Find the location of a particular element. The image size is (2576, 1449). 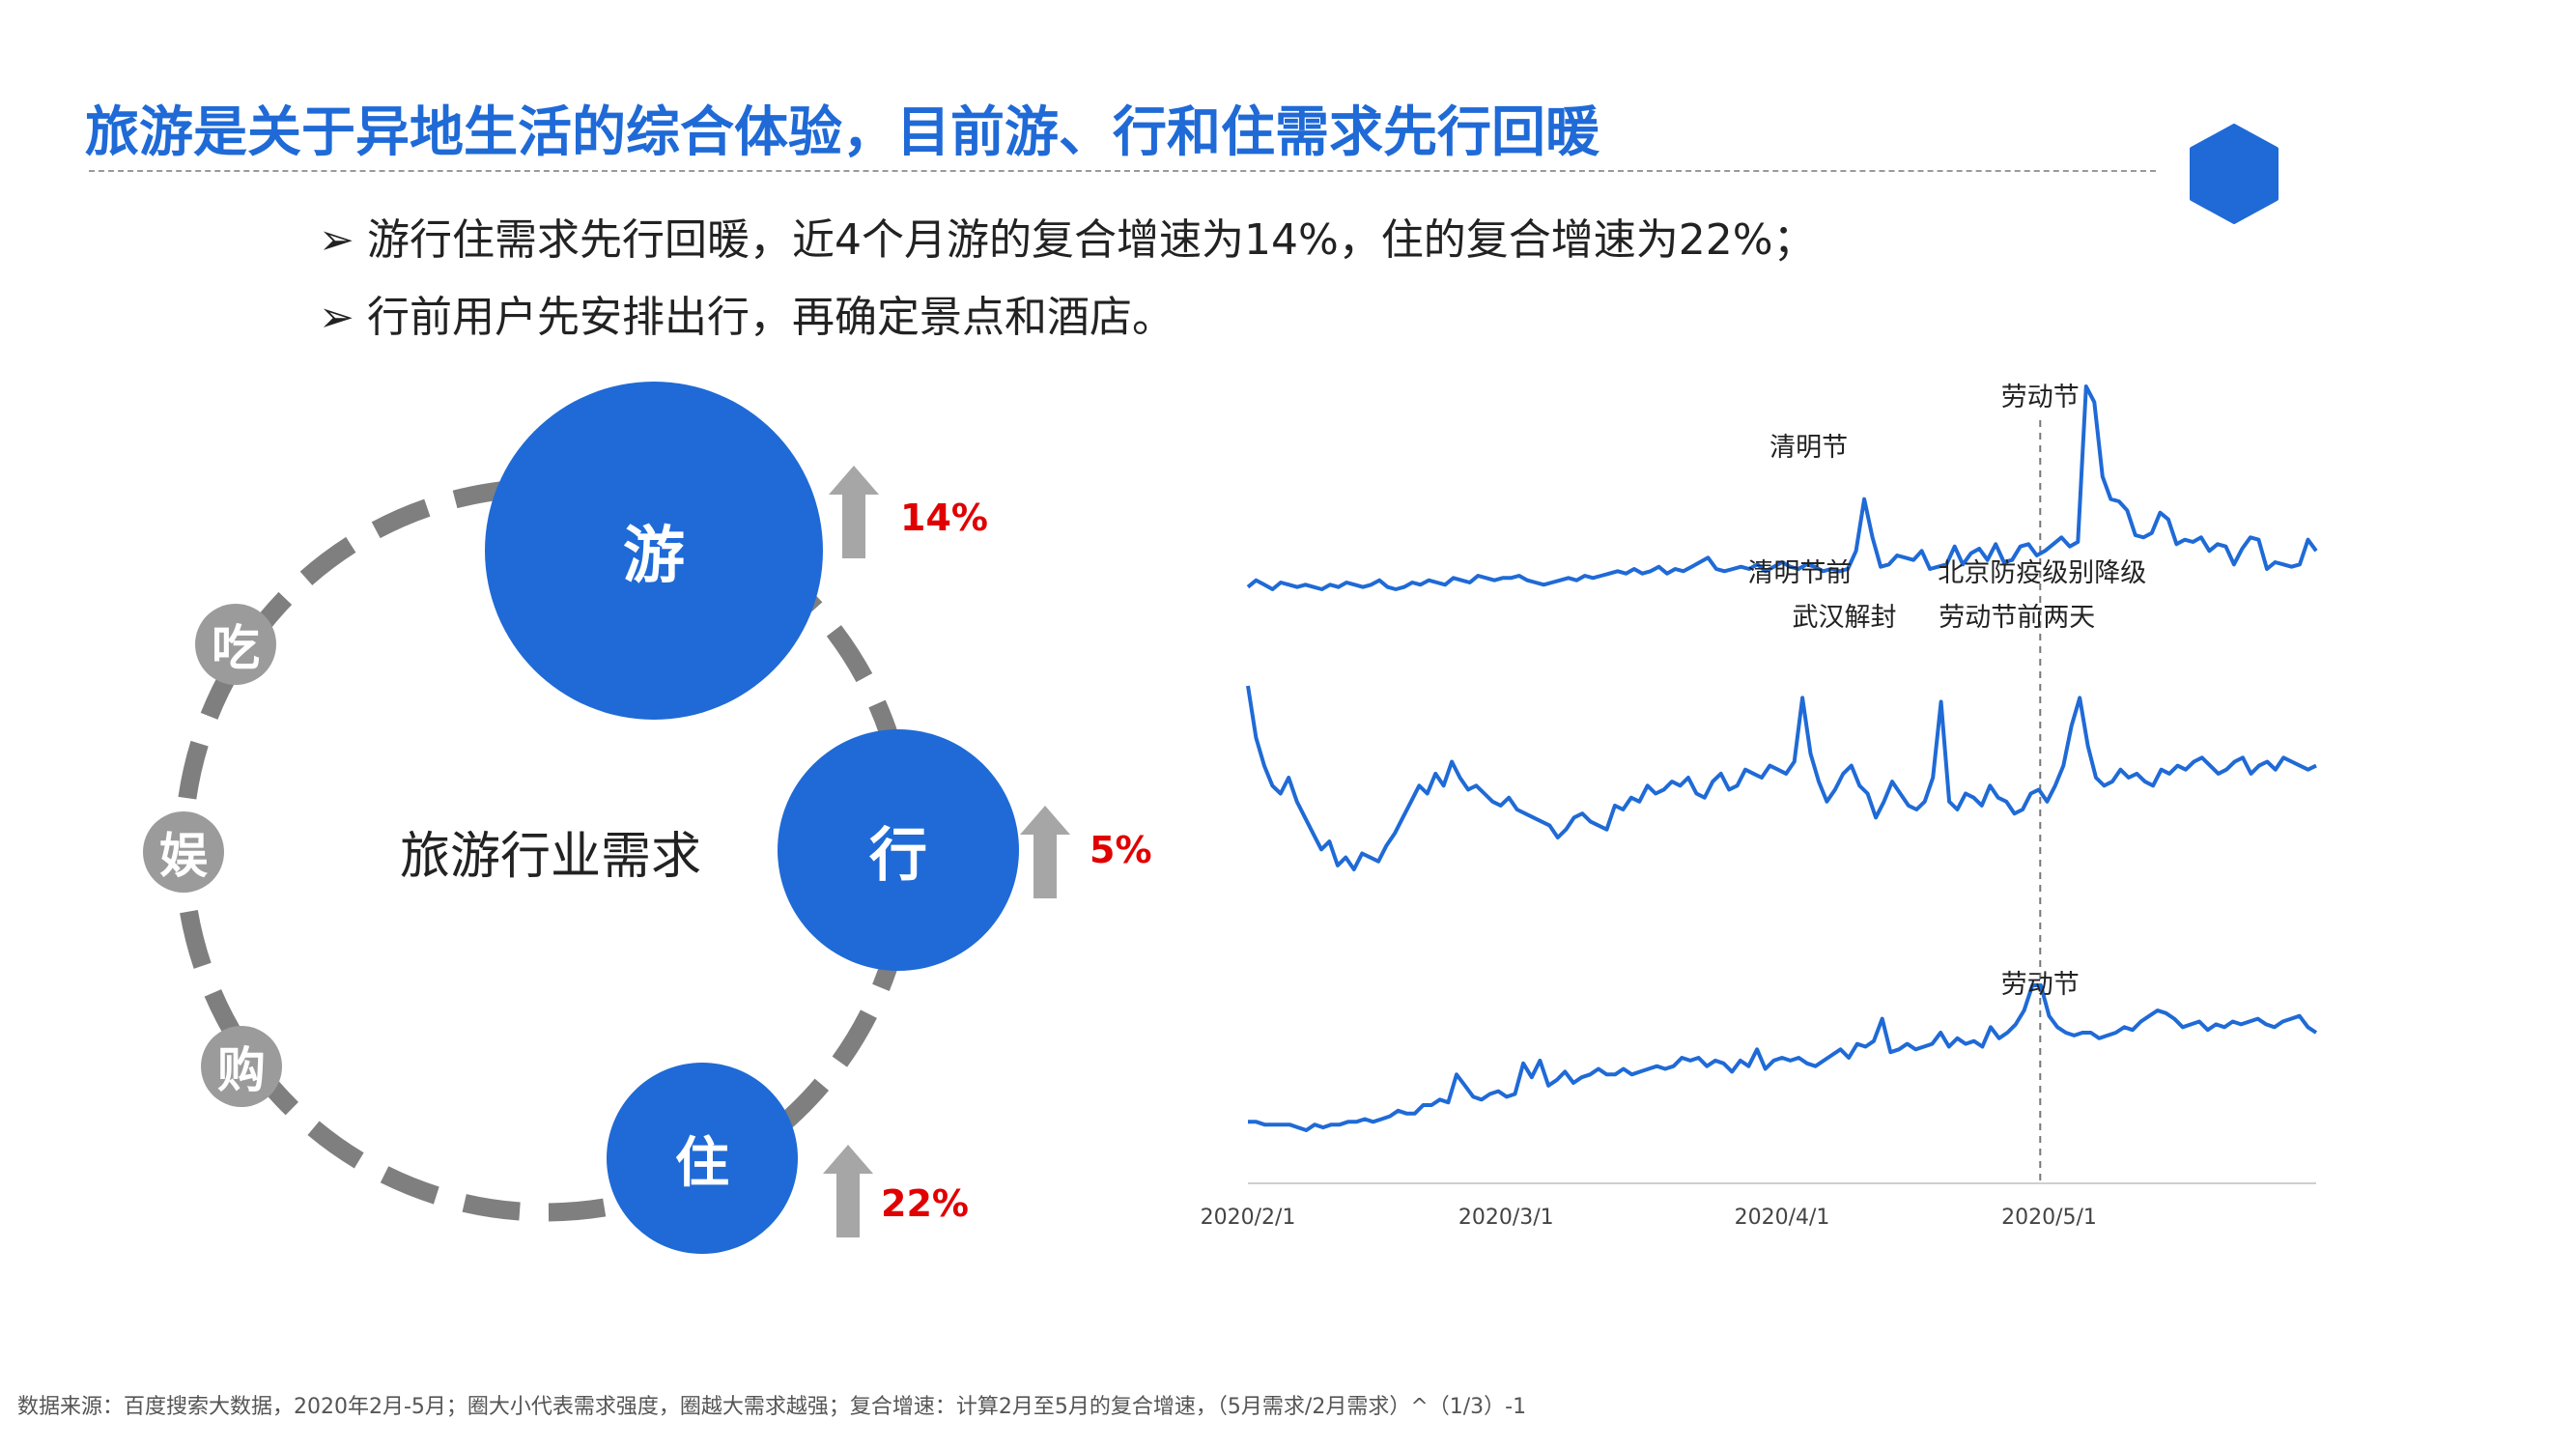

chart-annotation: 清明节前 is located at coordinates (1799, 573).